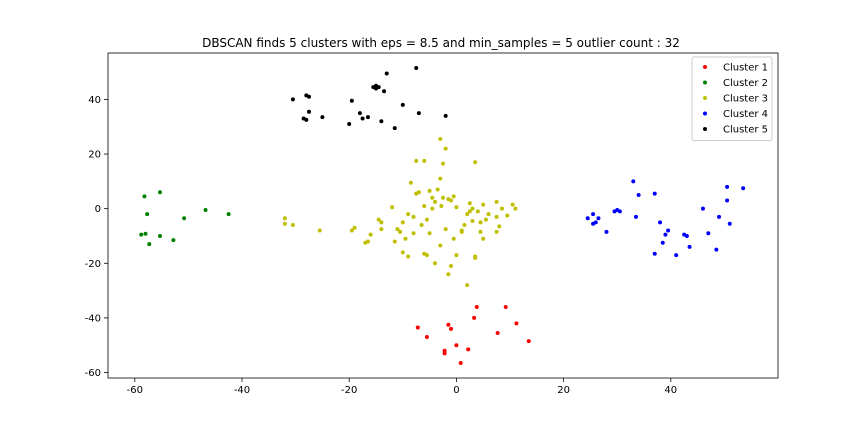  What do you see at coordinates (135, 390) in the screenshot?
I see `x-tick-label: -60` at bounding box center [135, 390].